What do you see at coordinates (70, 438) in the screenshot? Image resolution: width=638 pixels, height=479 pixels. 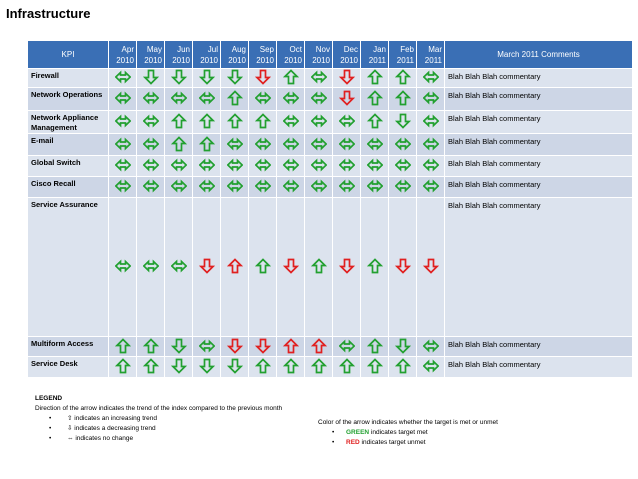 I see `left-right-arrow-icon: ⇔` at bounding box center [70, 438].